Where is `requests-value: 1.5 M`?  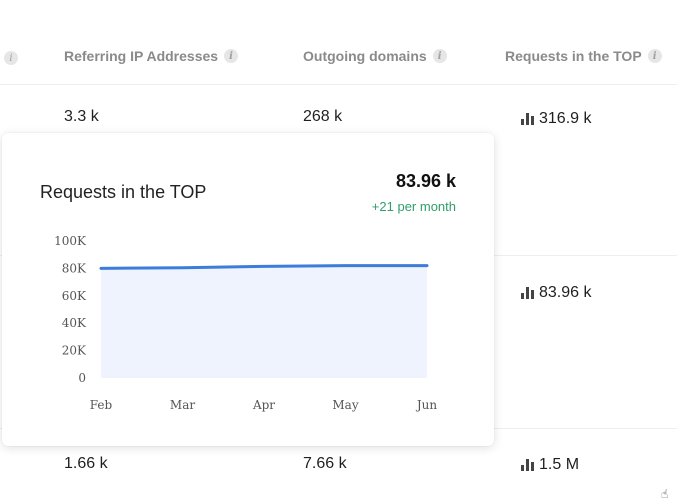 requests-value: 1.5 M is located at coordinates (559, 464).